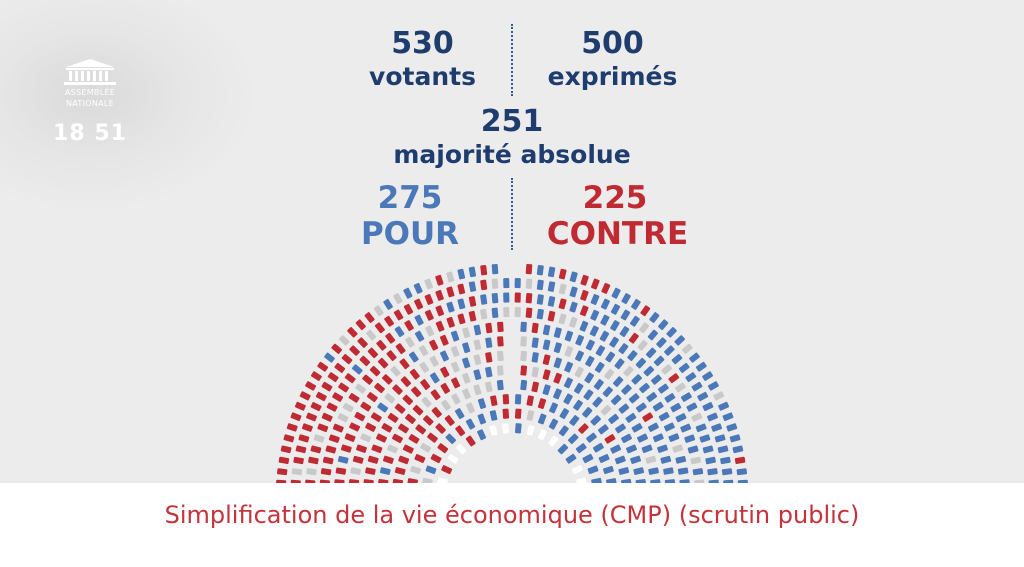 The width and height of the screenshot is (1024, 567). I want to click on exprimes-label: exprimés, so click(612, 76).